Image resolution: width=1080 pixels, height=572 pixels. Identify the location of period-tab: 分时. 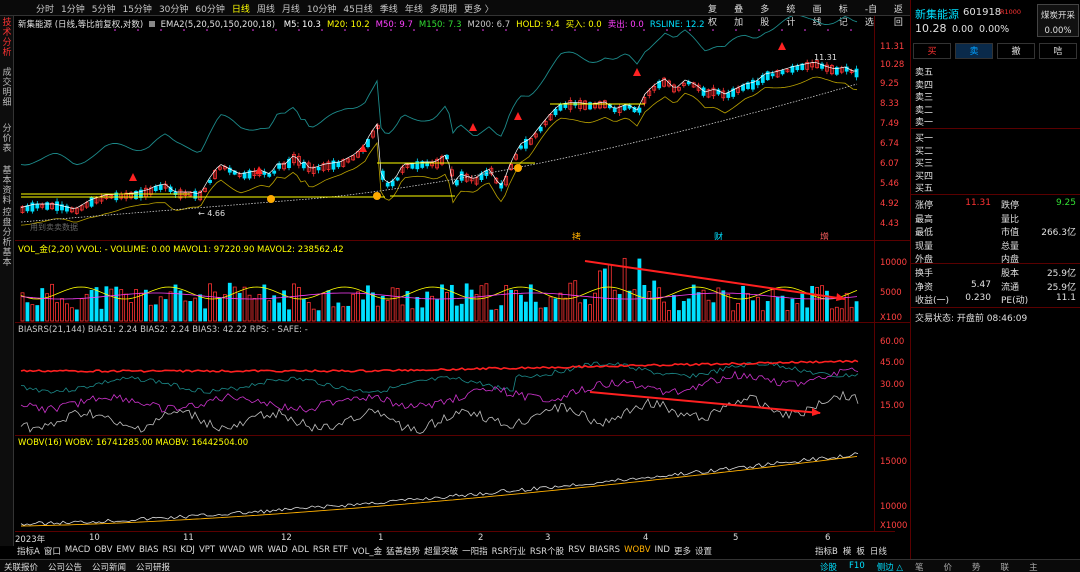
(45, 10).